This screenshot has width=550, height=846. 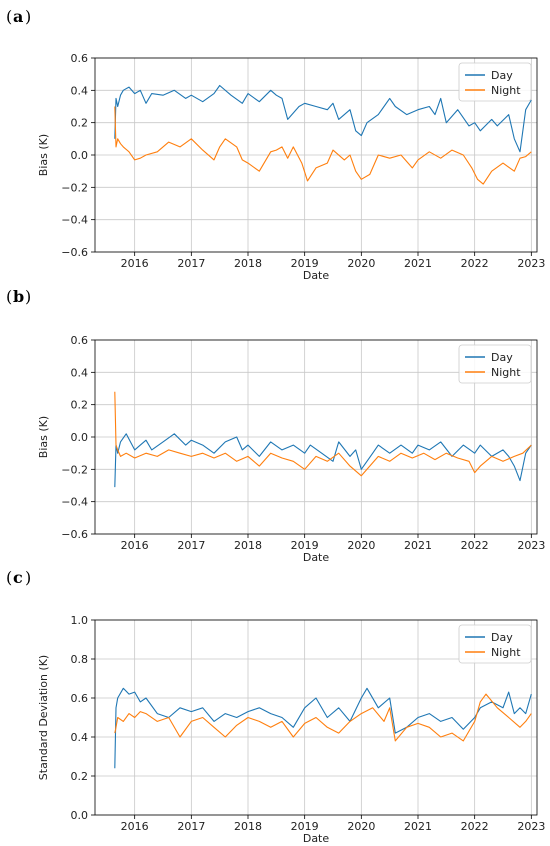 What do you see at coordinates (18, 16) in the screenshot?
I see `panel-a-letter: a` at bounding box center [18, 16].